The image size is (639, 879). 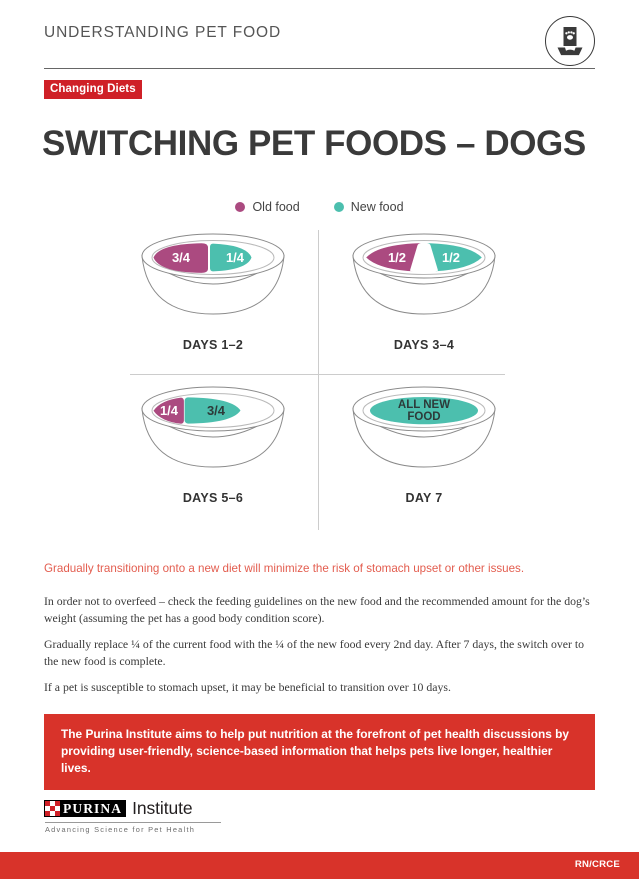 I want to click on purina-brand-block: PURINA, so click(x=85, y=808).